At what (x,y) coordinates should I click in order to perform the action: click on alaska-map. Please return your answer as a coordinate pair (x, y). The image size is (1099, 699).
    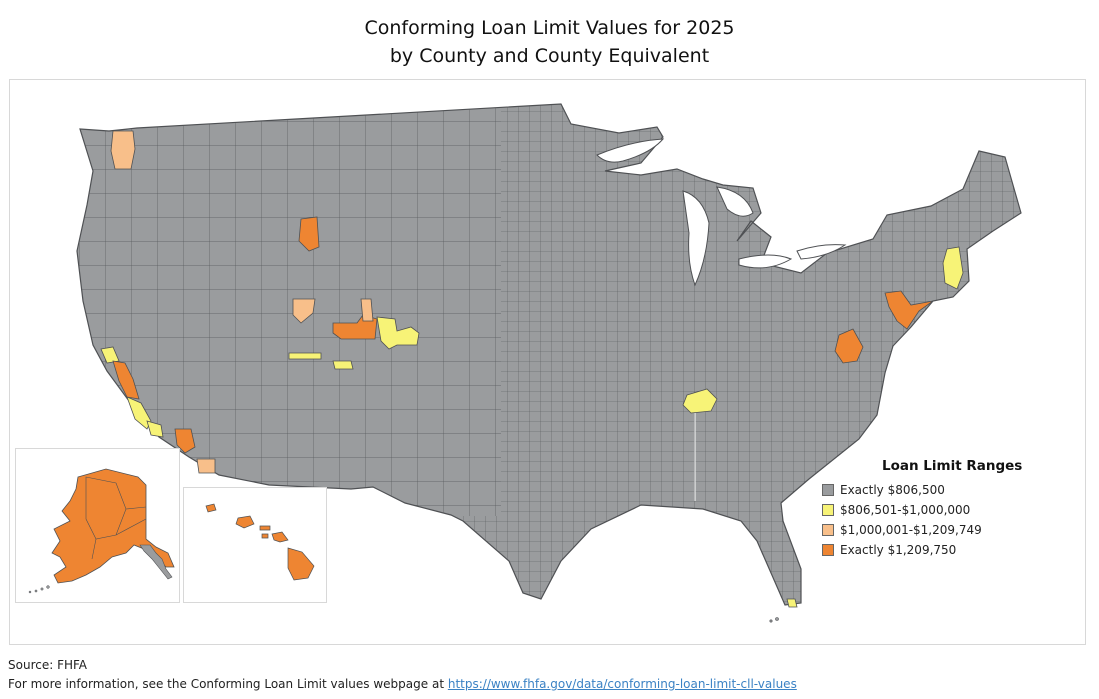
    Looking at the image, I should click on (101, 531).